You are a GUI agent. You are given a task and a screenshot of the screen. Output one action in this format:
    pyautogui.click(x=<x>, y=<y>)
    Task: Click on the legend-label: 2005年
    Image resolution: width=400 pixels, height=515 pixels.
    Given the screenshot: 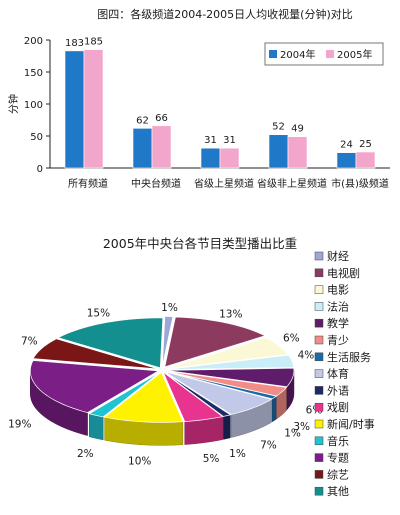 What is the action you would take?
    pyautogui.click(x=354, y=54)
    